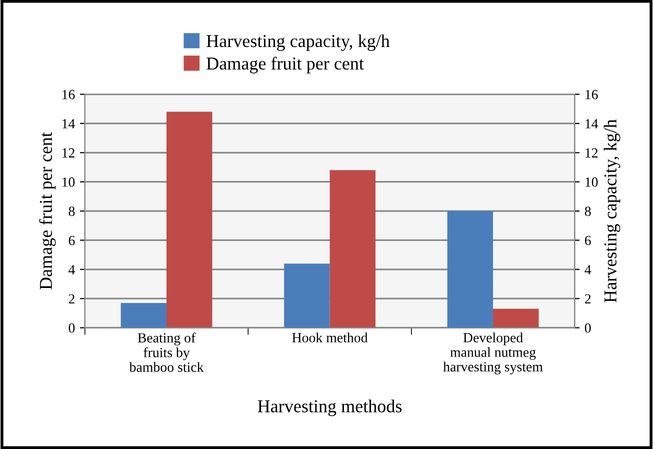 The height and width of the screenshot is (449, 653). I want to click on y2-tick-label: 14, so click(592, 123).